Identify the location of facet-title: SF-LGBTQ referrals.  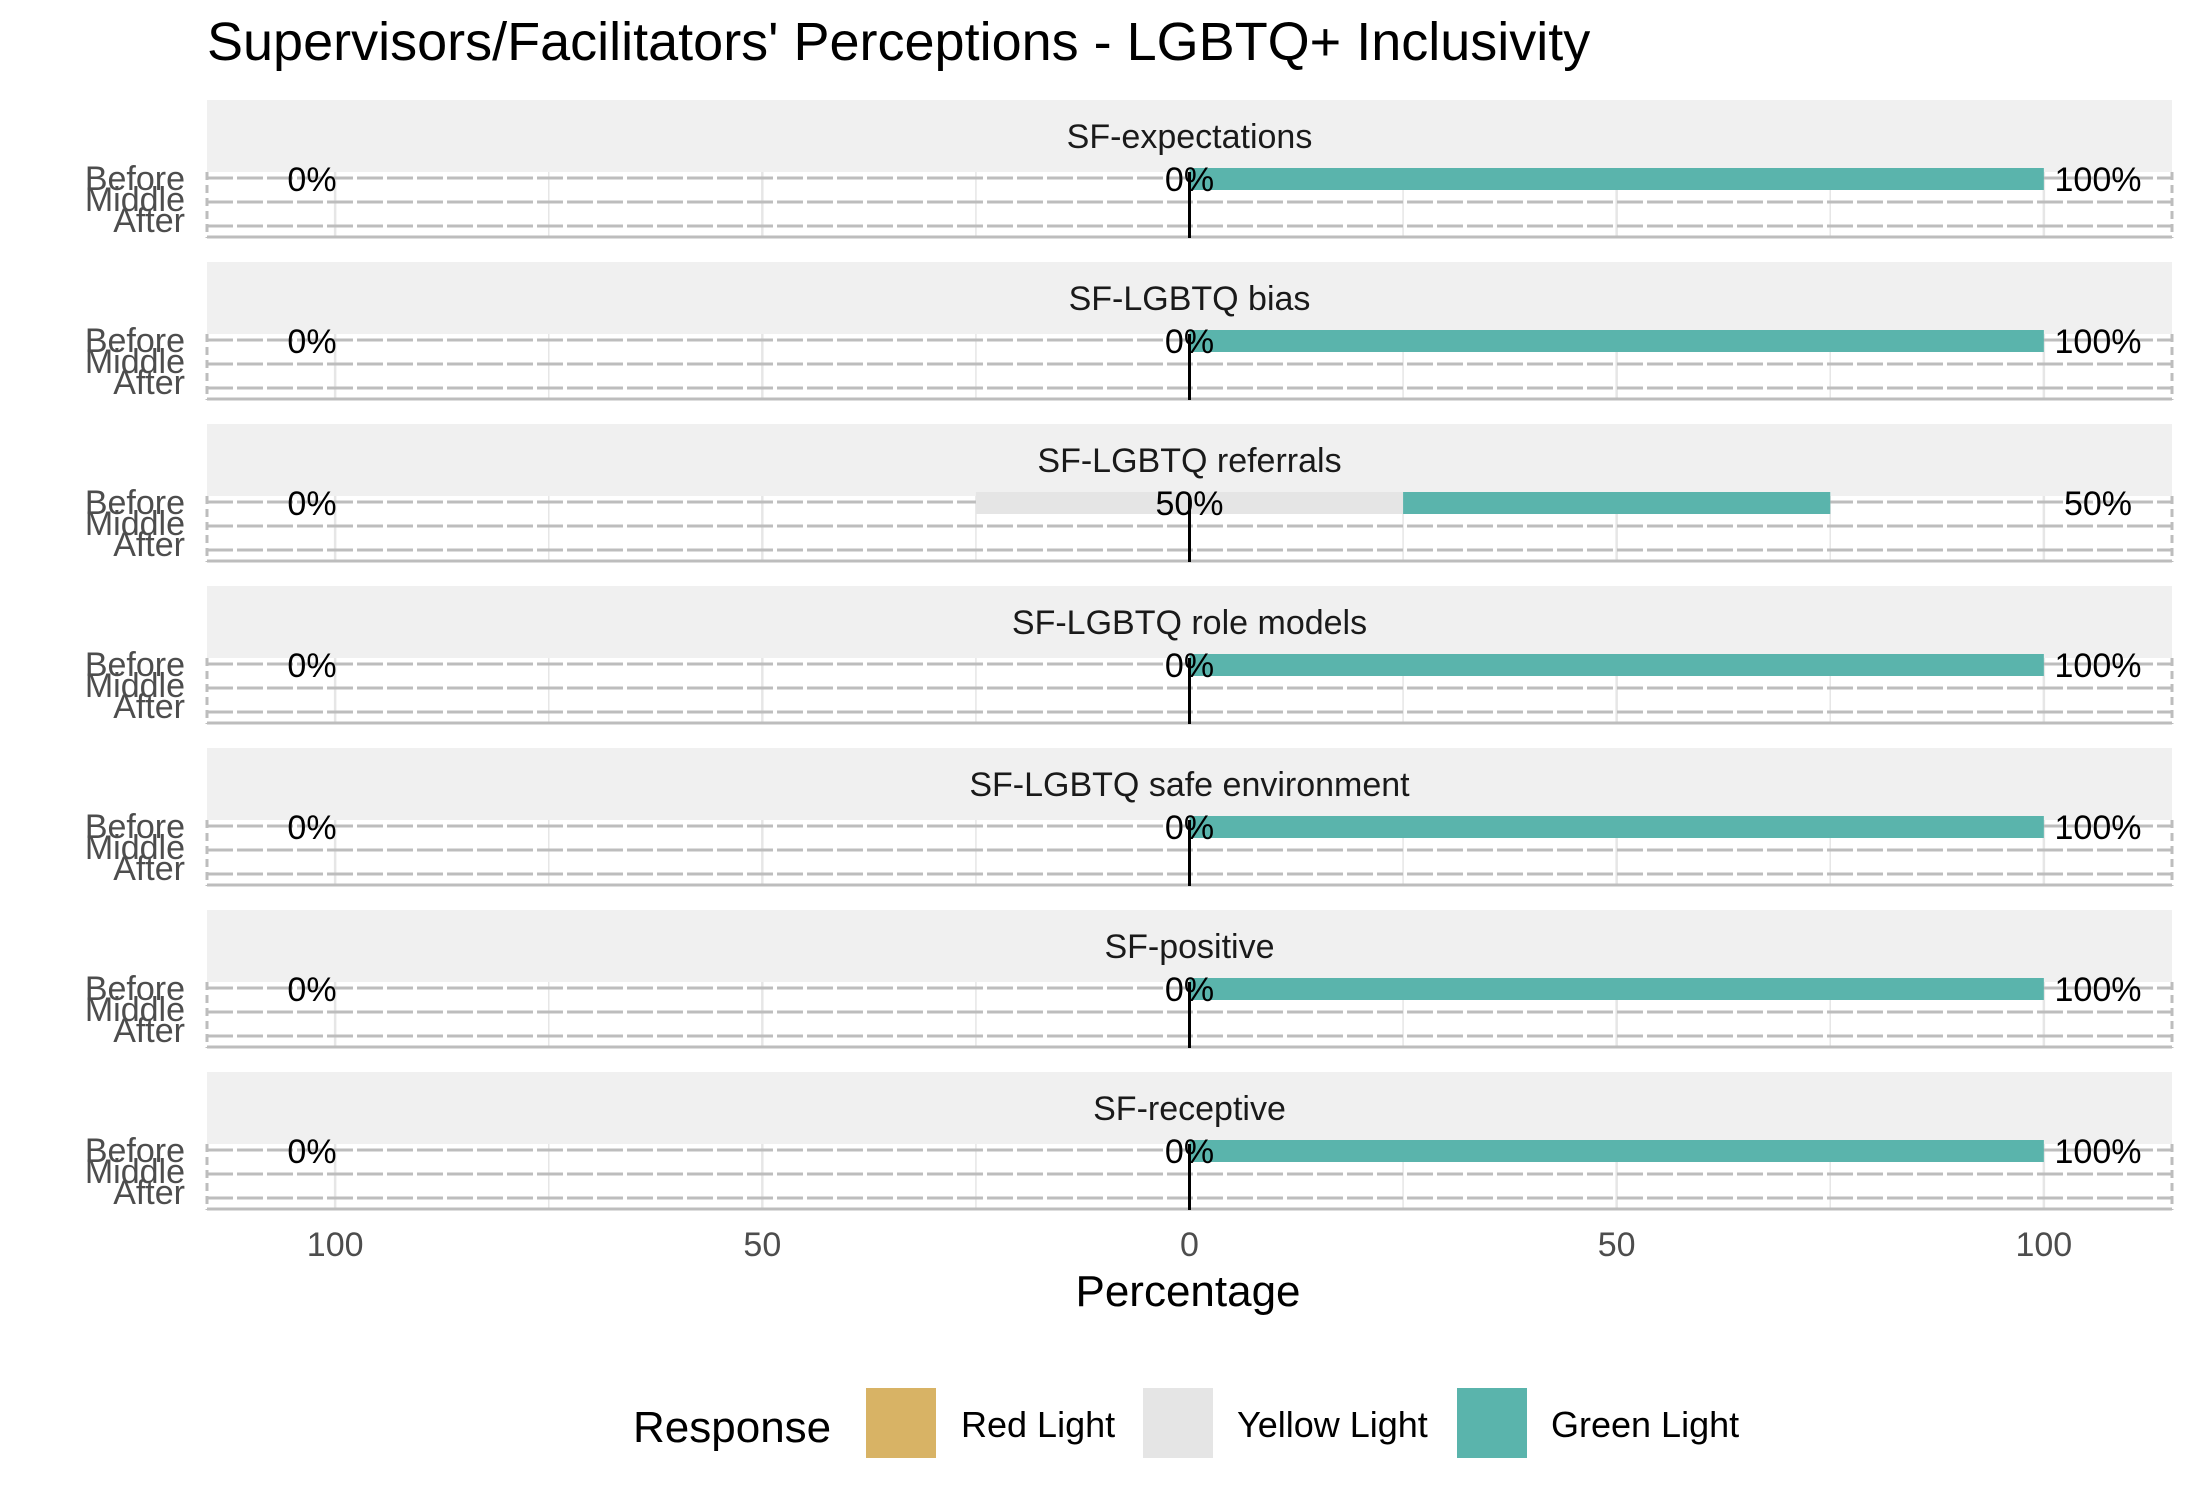
(1189, 461).